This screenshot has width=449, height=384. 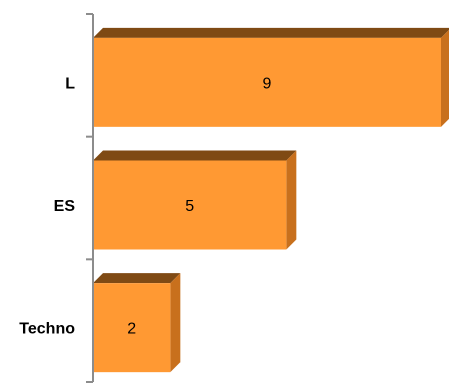 I want to click on category-label-techno: Techno, so click(x=47, y=329).